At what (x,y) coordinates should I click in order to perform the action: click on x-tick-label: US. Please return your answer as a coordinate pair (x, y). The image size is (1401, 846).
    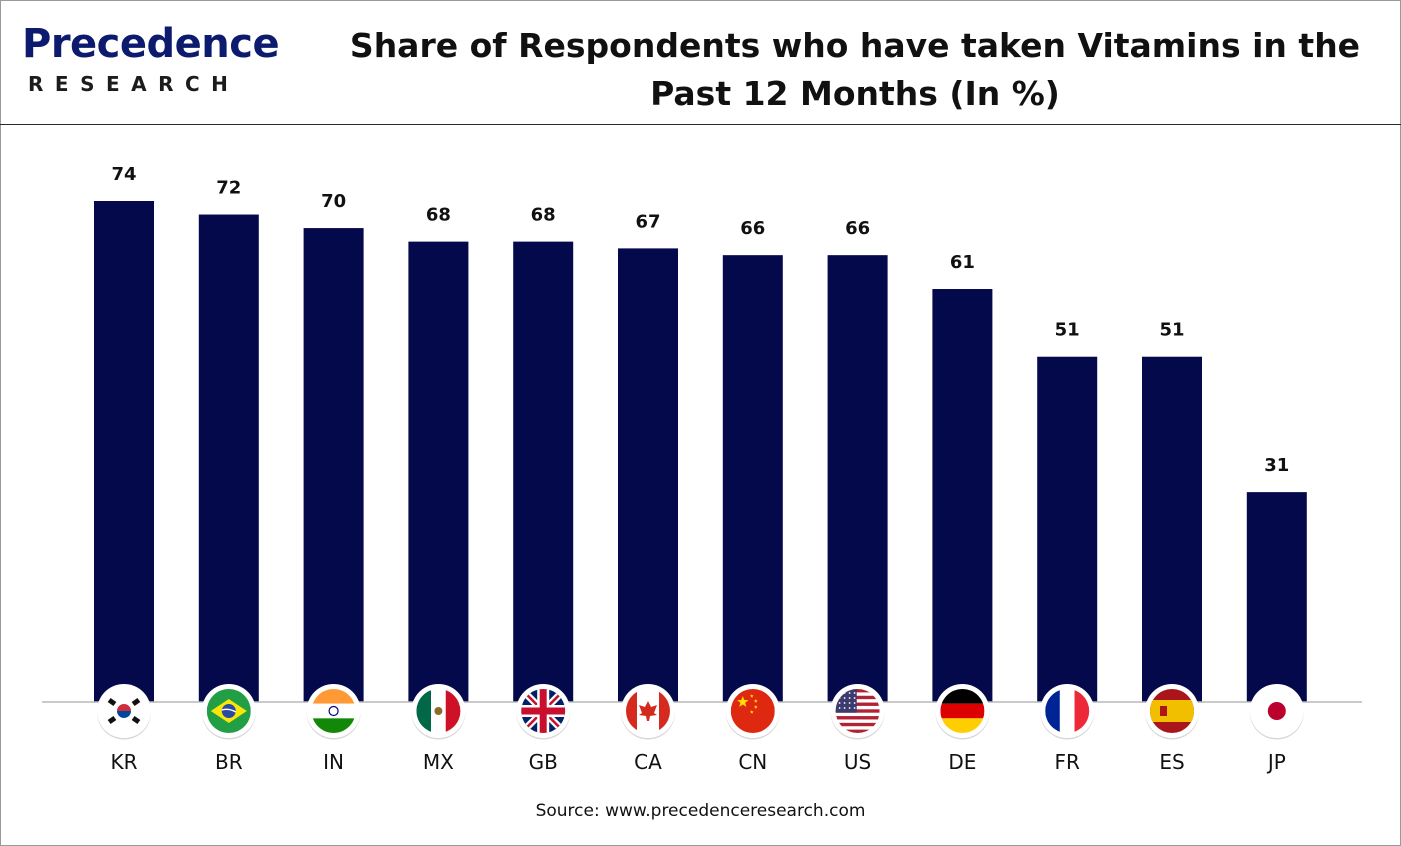
    Looking at the image, I should click on (857, 762).